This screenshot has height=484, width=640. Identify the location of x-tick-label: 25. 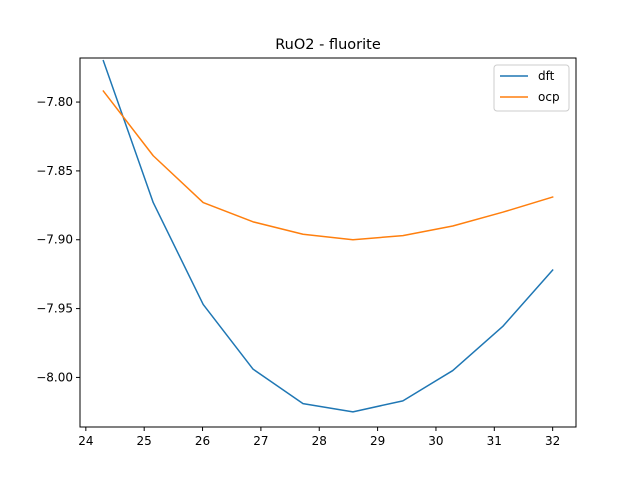
(144, 441).